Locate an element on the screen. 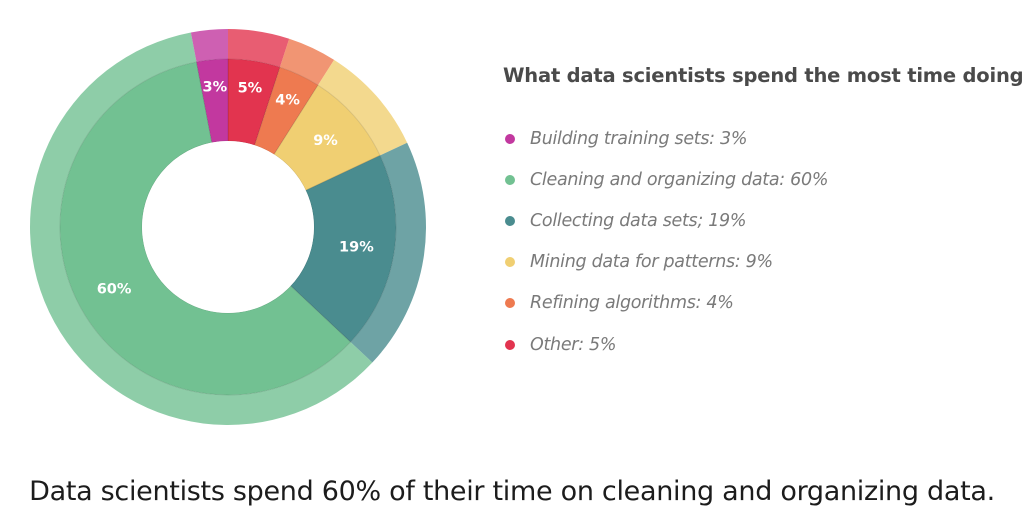 The width and height of the screenshot is (1024, 529). slice-label-collecting-data-sets: 19% is located at coordinates (356, 247).